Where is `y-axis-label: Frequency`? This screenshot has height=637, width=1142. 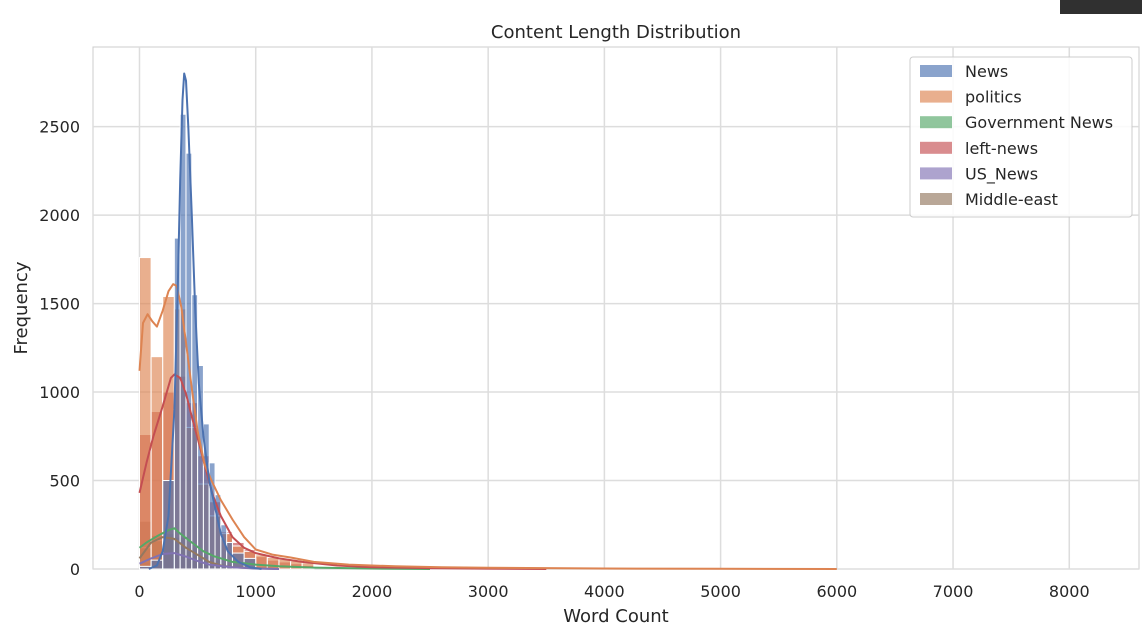
y-axis-label: Frequency is located at coordinates (21, 307).